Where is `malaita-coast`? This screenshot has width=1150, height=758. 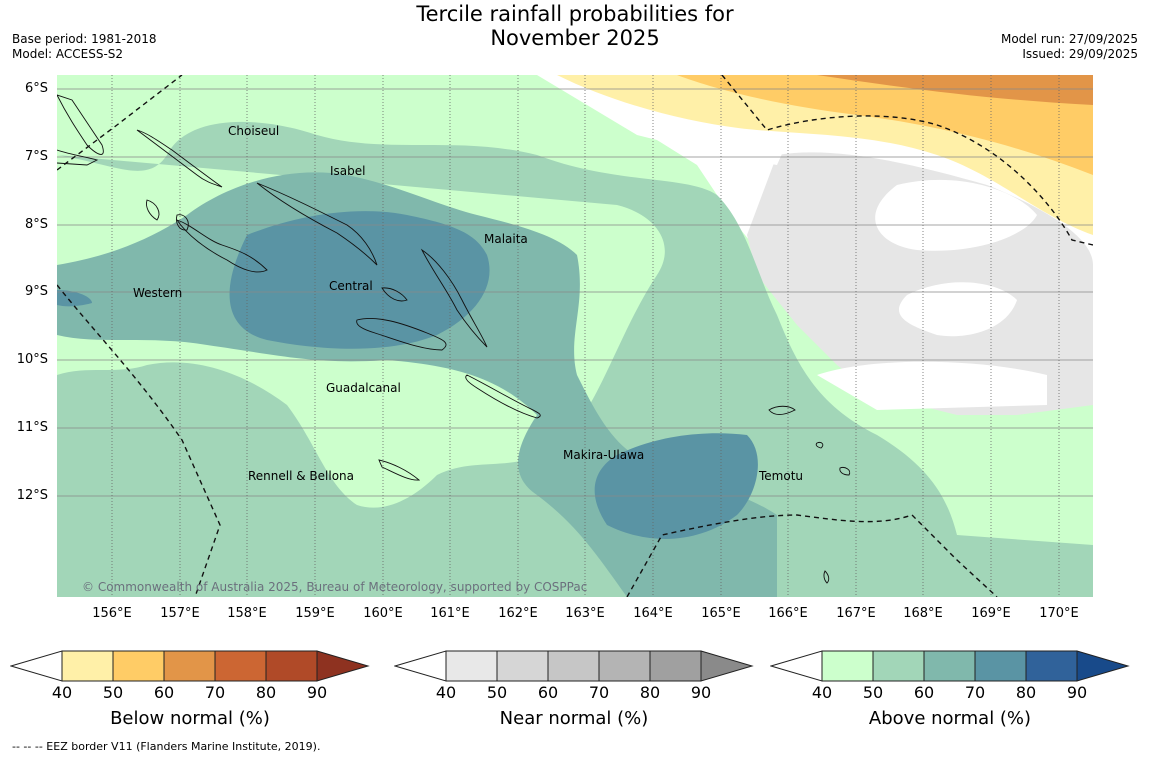 malaita-coast is located at coordinates (454, 298).